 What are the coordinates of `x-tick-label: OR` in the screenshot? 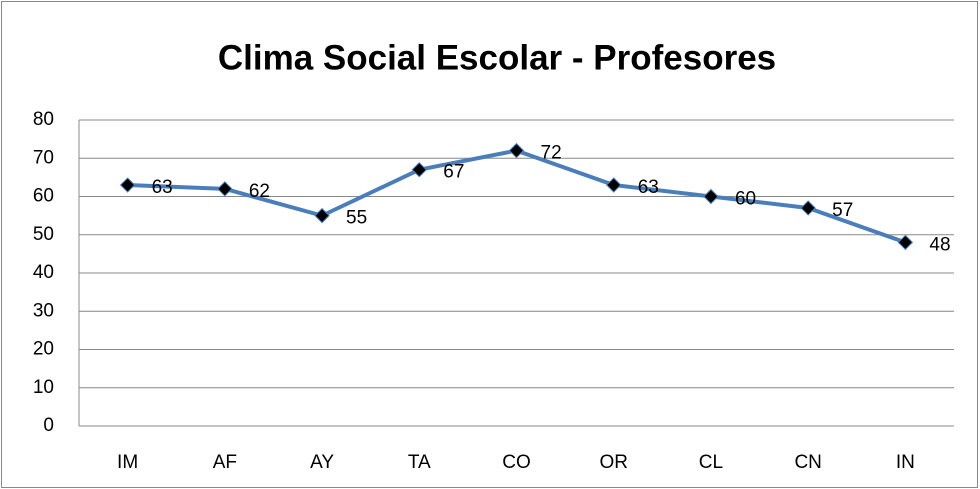 It's located at (613, 462).